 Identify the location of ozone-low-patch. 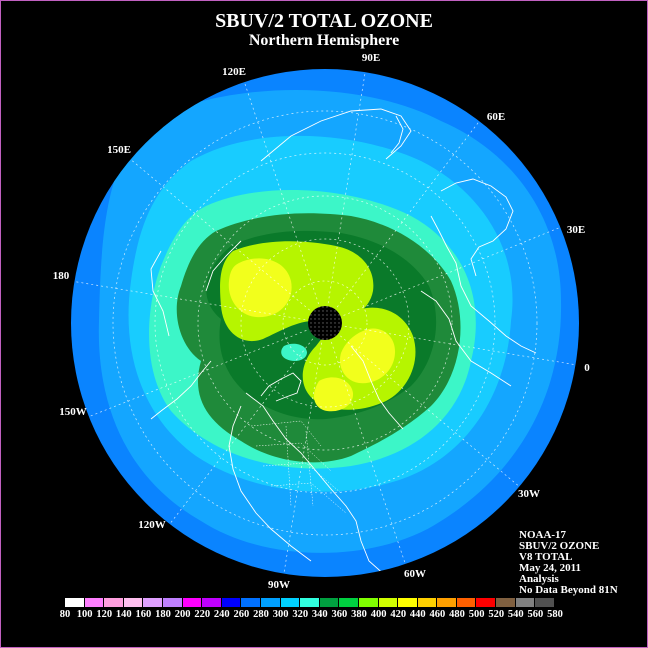
(294, 352).